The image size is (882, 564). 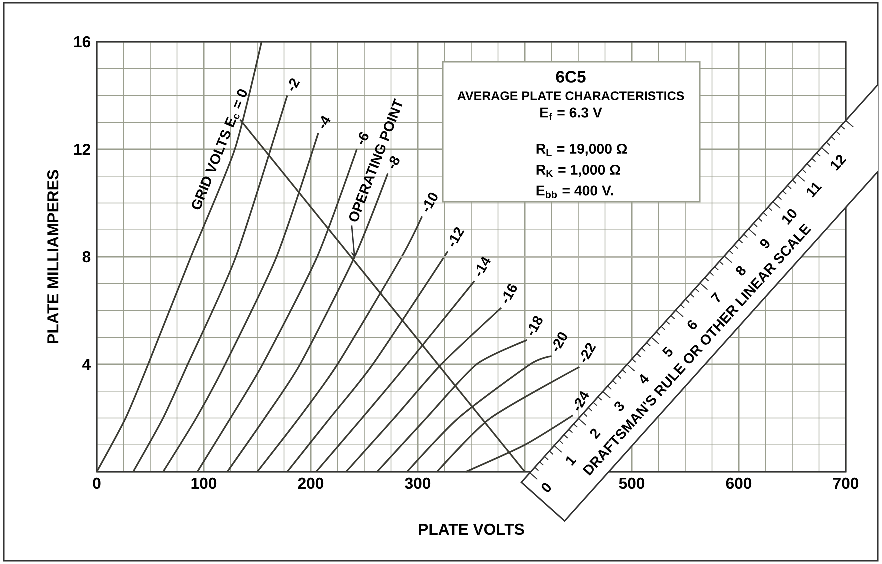 What do you see at coordinates (418, 484) in the screenshot?
I see `x-tick-label: 300` at bounding box center [418, 484].